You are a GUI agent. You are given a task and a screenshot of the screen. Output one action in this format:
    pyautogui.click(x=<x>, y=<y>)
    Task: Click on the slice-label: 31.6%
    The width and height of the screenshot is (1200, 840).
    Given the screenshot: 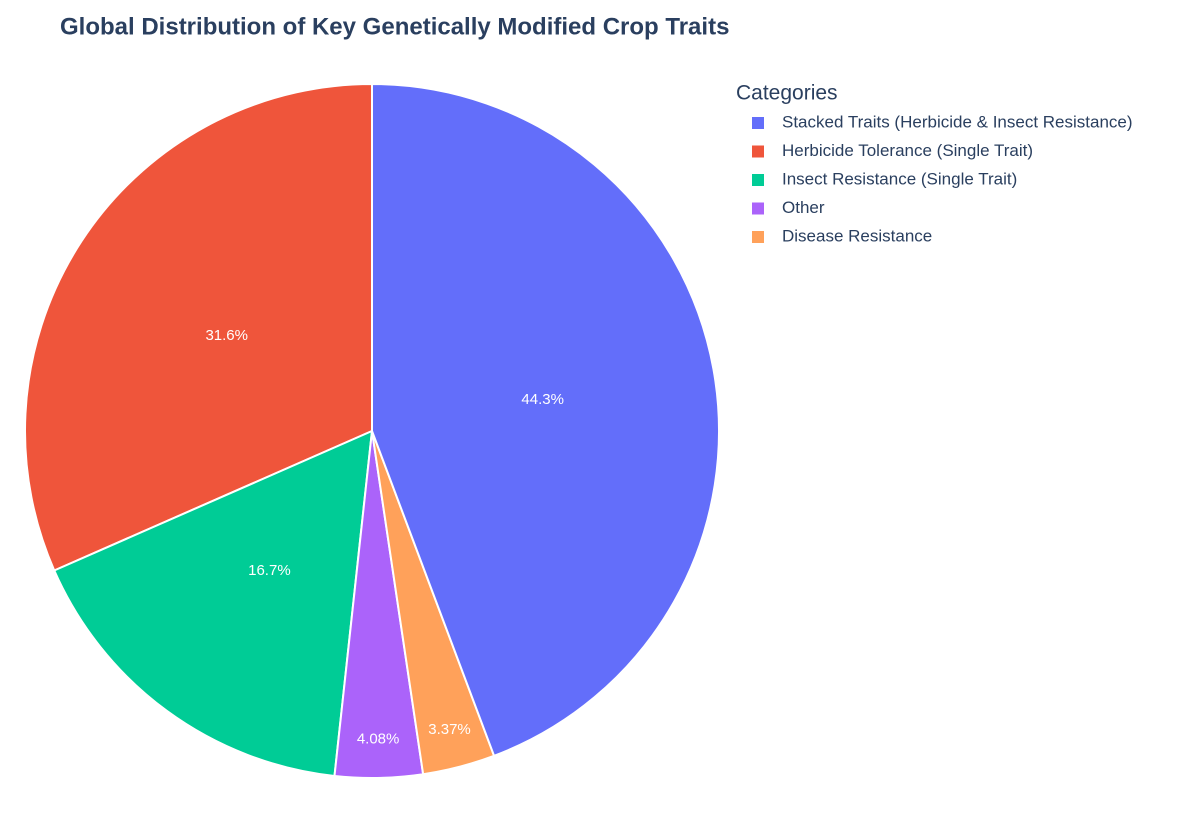 What is the action you would take?
    pyautogui.click(x=226, y=335)
    